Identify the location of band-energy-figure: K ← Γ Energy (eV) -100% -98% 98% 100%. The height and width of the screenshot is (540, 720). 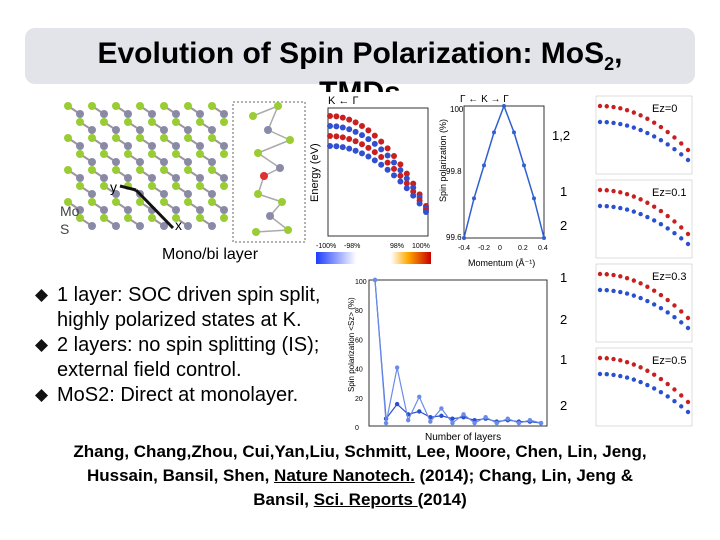
(373, 181).